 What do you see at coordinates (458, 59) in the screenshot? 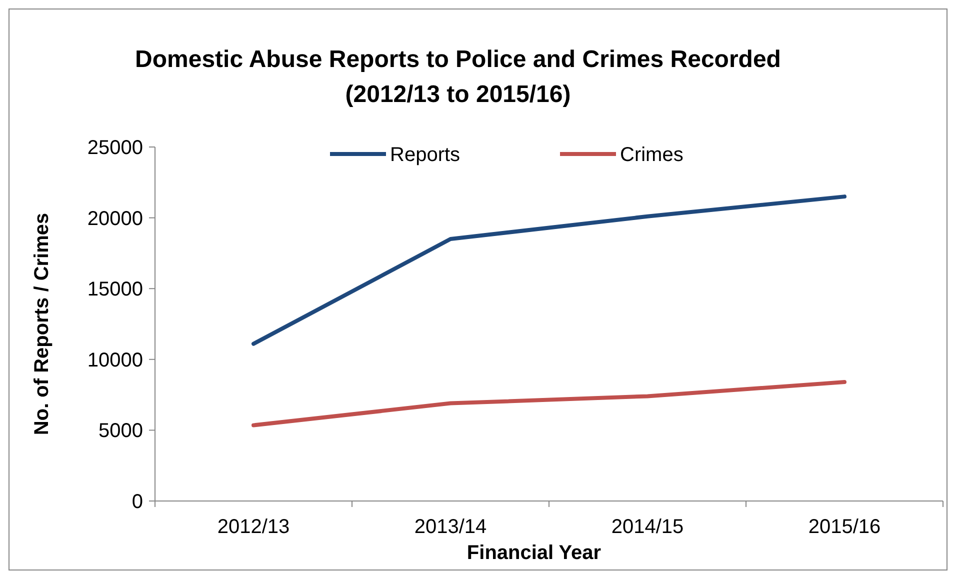
I see `chart-title: Domestic Abuse Reports to Police and Crimes Recorded` at bounding box center [458, 59].